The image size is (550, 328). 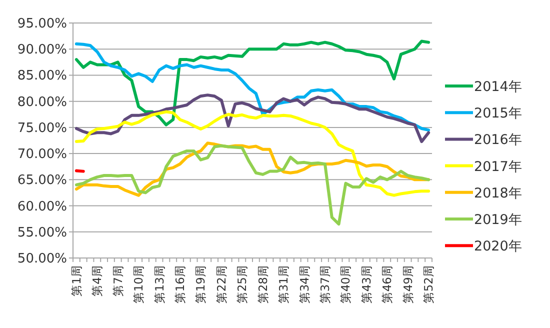 I want to click on x-tick-label: 第40周, so click(x=345, y=284).